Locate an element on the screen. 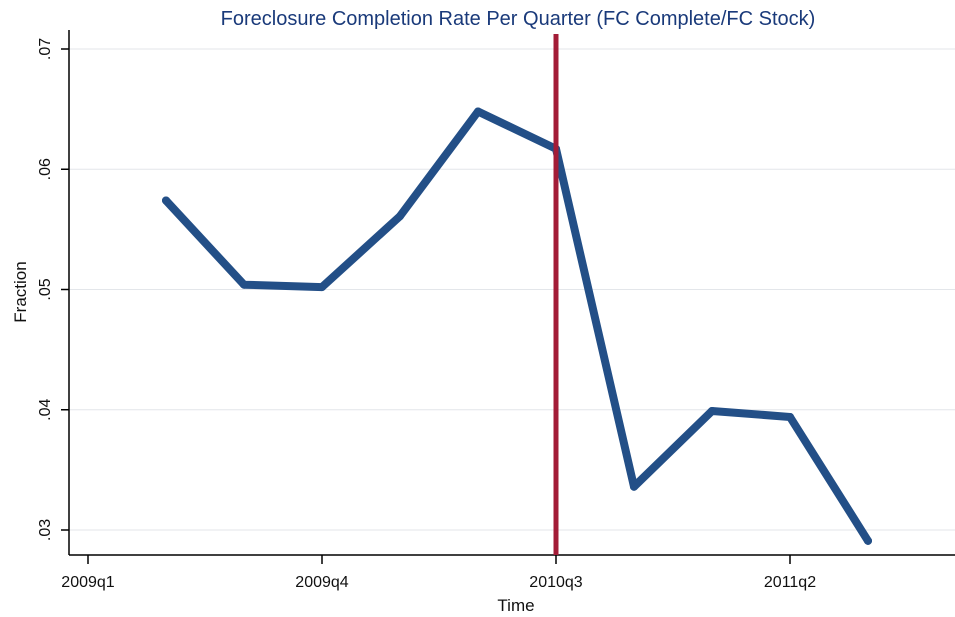 The width and height of the screenshot is (955, 617). y-tick-label: .05 is located at coordinates (45, 289).